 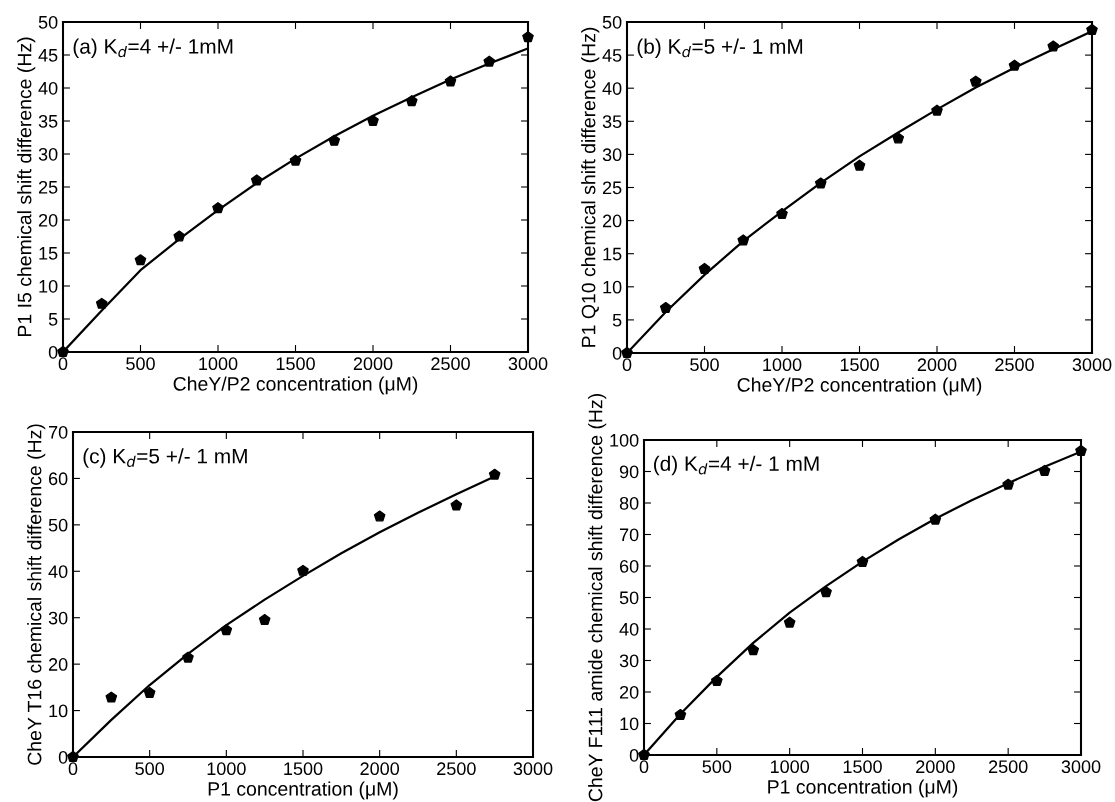 What do you see at coordinates (165, 458) in the screenshot?
I see `annotation: (c) K$_{d}$=5 +/- 1 mM` at bounding box center [165, 458].